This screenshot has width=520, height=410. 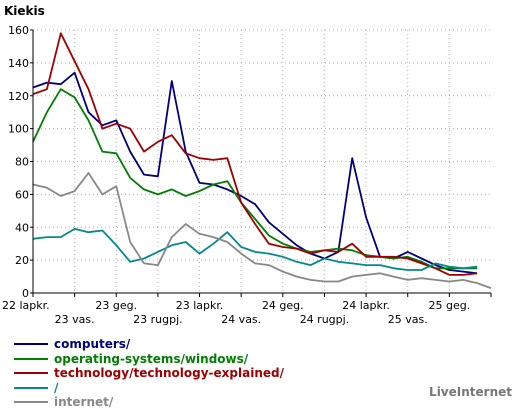 What do you see at coordinates (18, 129) in the screenshot?
I see `y-tick-label: 100` at bounding box center [18, 129].